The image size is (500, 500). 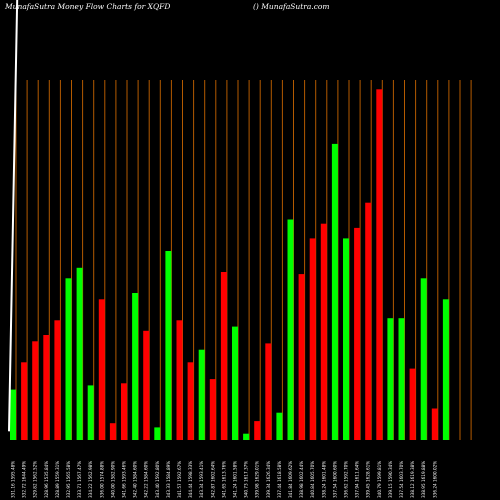 What do you see at coordinates (390, 479) in the screenshot?
I see `x-tick-label: 339.15 1590.34%` at bounding box center [390, 479].